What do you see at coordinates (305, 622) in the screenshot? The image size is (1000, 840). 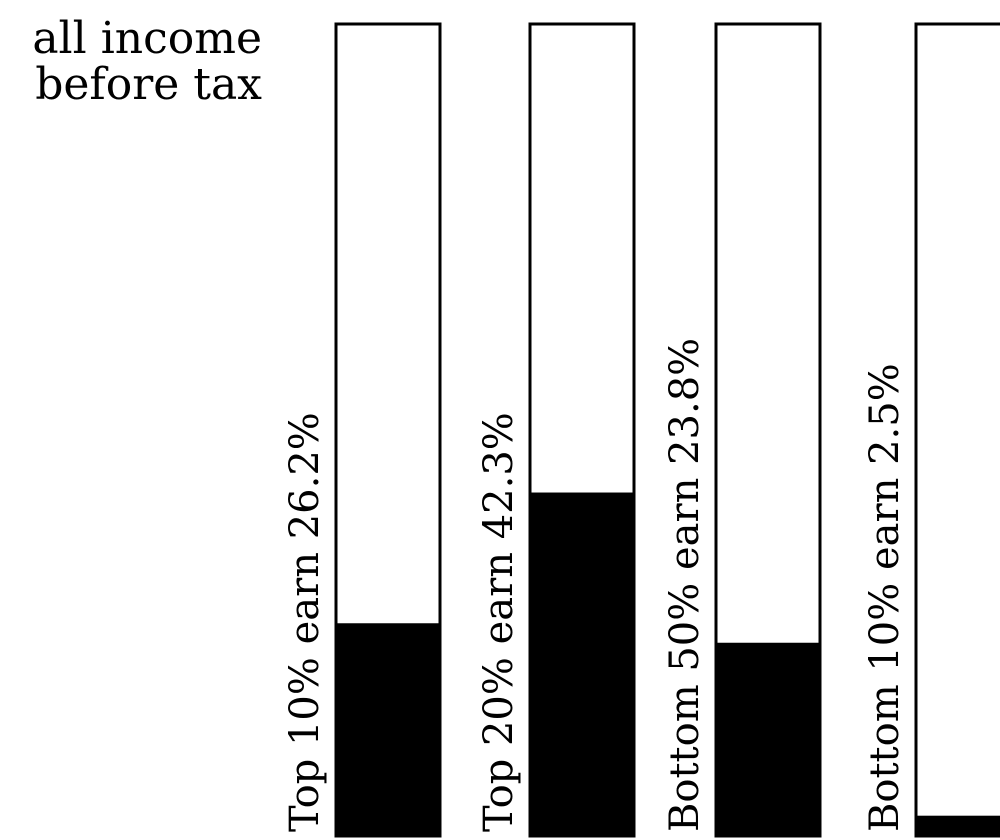 I see `bar-label: Top 10% earn 26.2%` at bounding box center [305, 622].